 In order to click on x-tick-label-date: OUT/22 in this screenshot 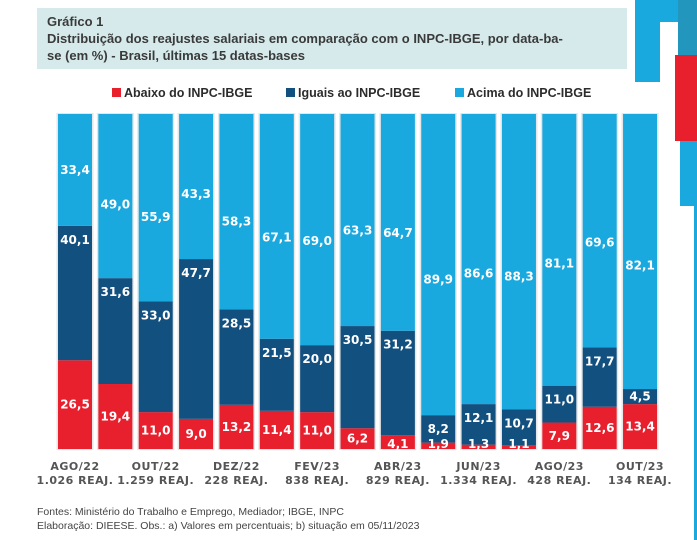, I will do `click(156, 466)`.